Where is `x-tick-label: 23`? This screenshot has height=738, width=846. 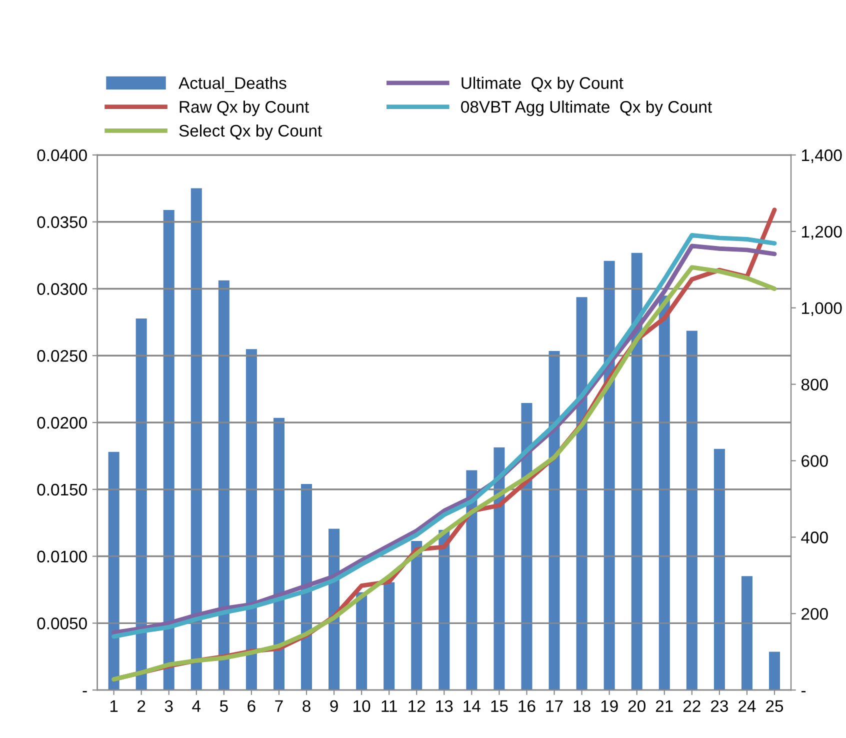 x-tick-label: 23 is located at coordinates (719, 706).